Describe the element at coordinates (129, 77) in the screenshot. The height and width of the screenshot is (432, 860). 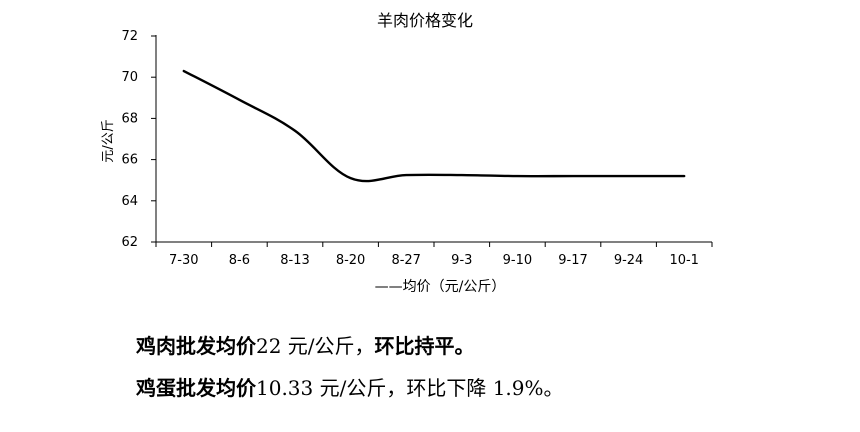
I see `y-tick-label: 70` at that location.